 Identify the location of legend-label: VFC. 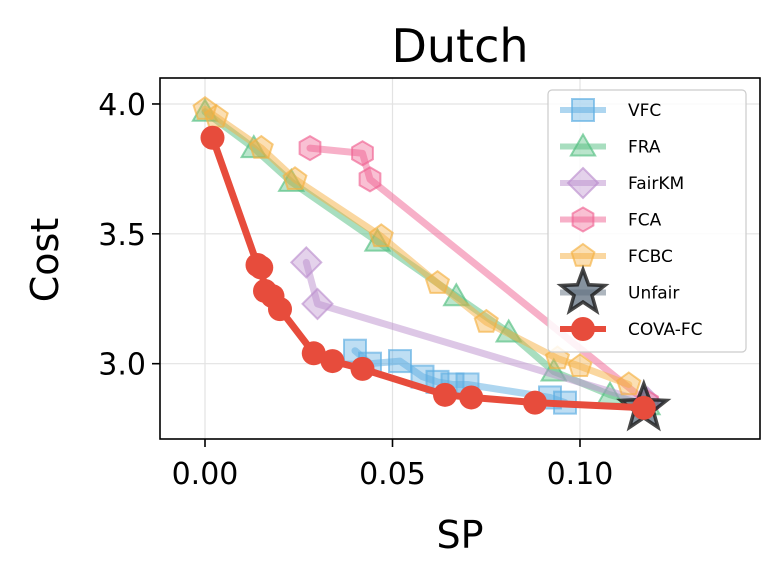
(644, 111).